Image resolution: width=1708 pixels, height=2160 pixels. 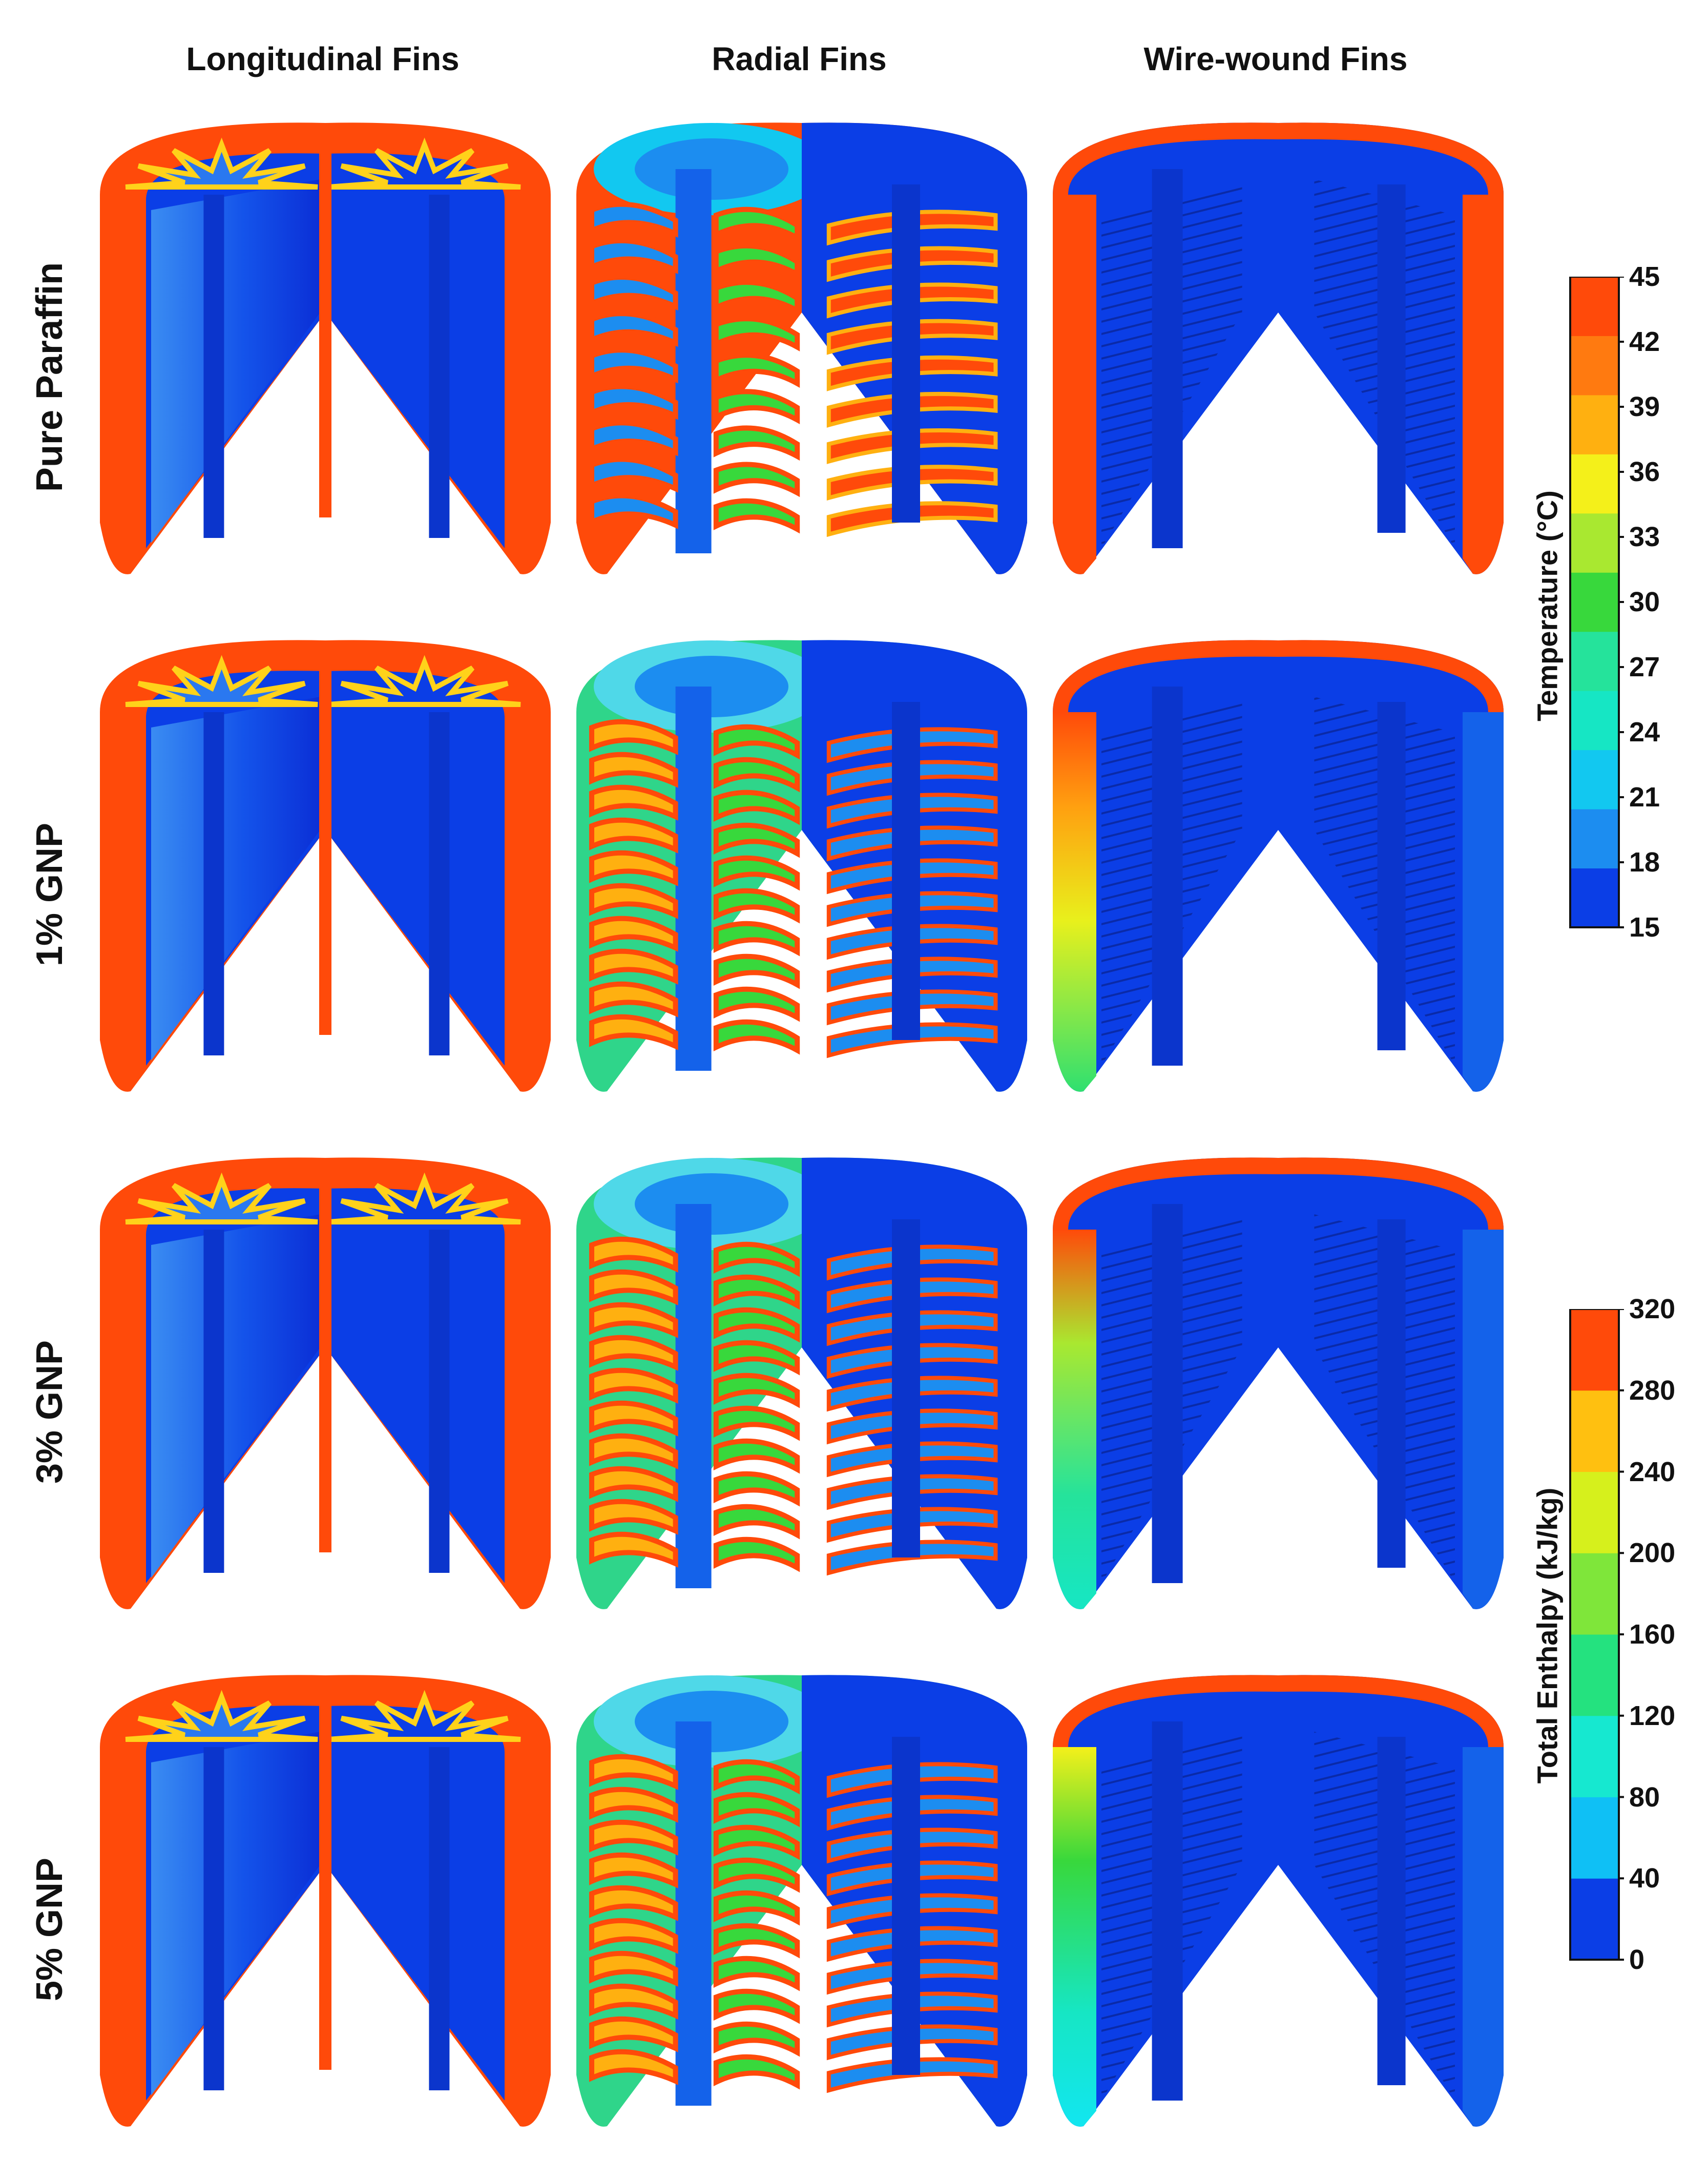 What do you see at coordinates (1644, 342) in the screenshot?
I see `temperature-colorbar-tick-label: 42` at bounding box center [1644, 342].